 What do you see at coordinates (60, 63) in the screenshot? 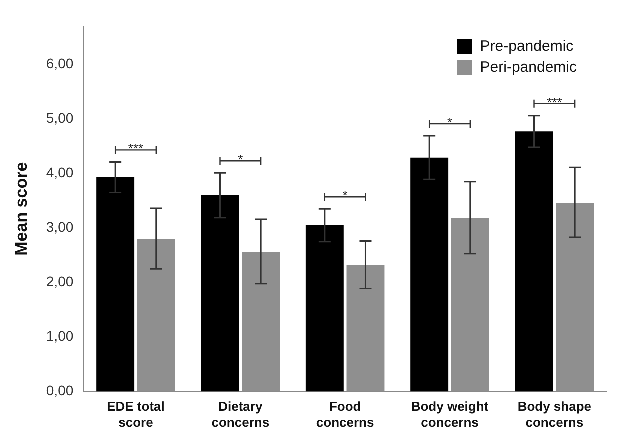
I see `y-tick-label: 6,00` at bounding box center [60, 63].